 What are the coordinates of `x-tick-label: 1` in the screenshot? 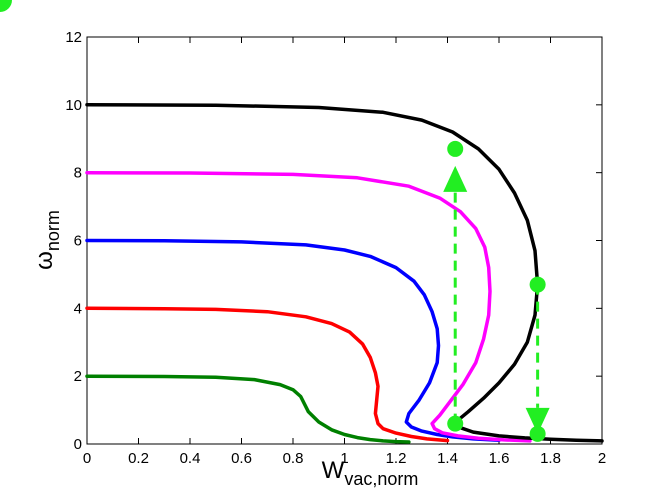 It's located at (344, 458).